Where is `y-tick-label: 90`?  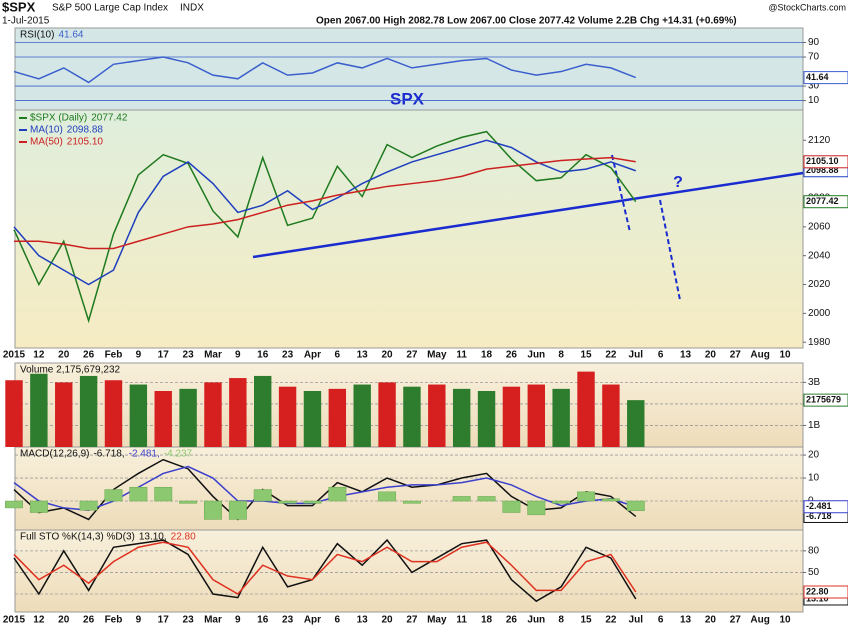
y-tick-label: 90 is located at coordinates (814, 42).